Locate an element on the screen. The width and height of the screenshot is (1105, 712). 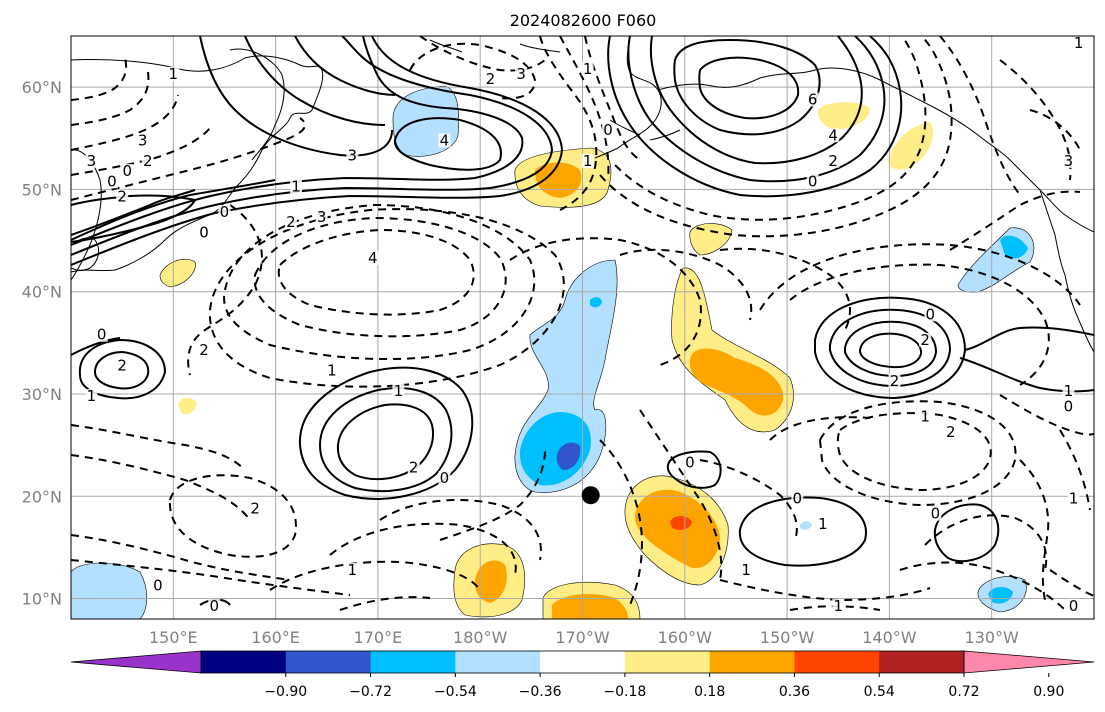
storm-marker is located at coordinates (590, 495).